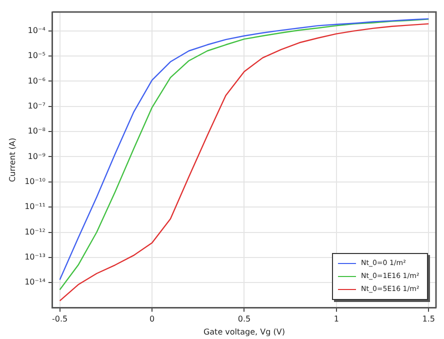  What do you see at coordinates (336, 319) in the screenshot?
I see `x-tick-label: 1` at bounding box center [336, 319].